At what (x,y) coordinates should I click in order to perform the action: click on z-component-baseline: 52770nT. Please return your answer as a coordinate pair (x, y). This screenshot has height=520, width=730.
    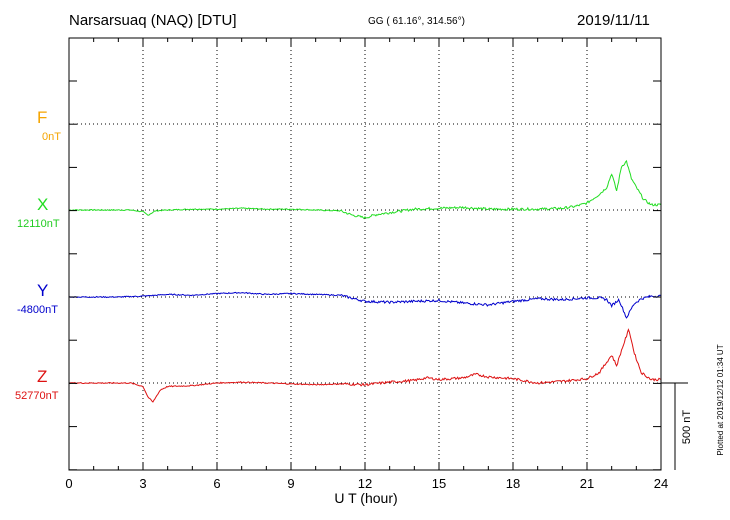
    Looking at the image, I should click on (37, 396).